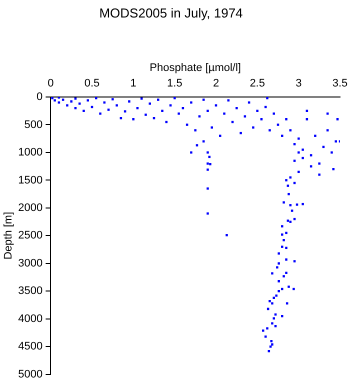  Describe the element at coordinates (30, 374) in the screenshot. I see `y-tick-label: 5000` at that location.